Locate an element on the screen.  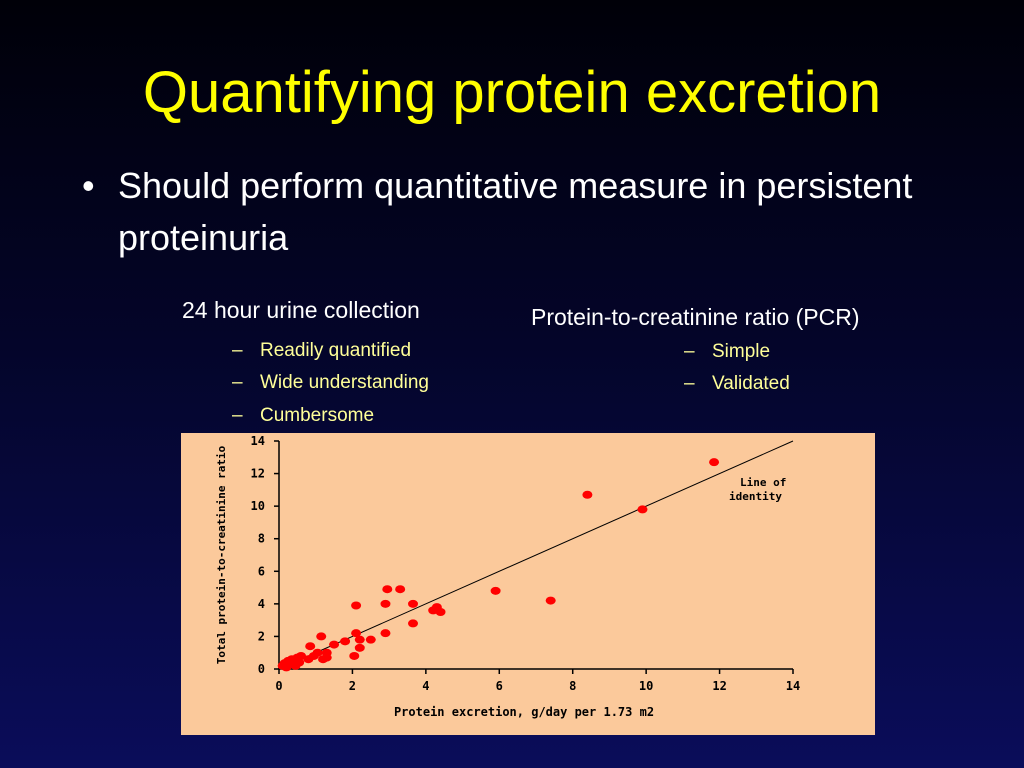
x-tick-label: 10 is located at coordinates (646, 686).